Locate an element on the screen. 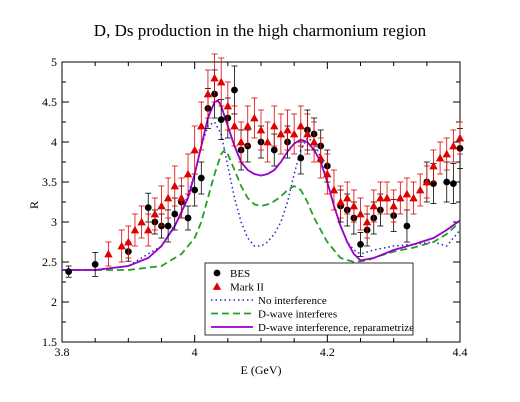  legend-item: D-wave interference, reparametrize is located at coordinates (312, 328).